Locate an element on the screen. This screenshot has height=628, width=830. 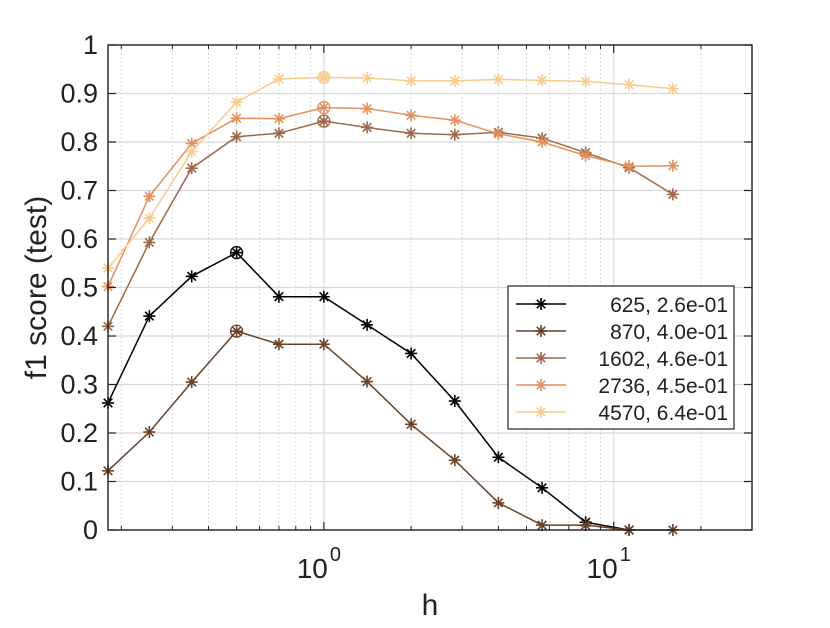
y-tick-label: 0.4 is located at coordinates (79, 336).